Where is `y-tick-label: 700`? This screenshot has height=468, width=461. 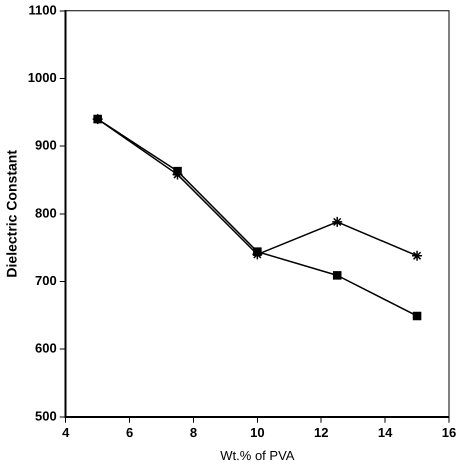 y-tick-label: 700 is located at coordinates (46, 280).